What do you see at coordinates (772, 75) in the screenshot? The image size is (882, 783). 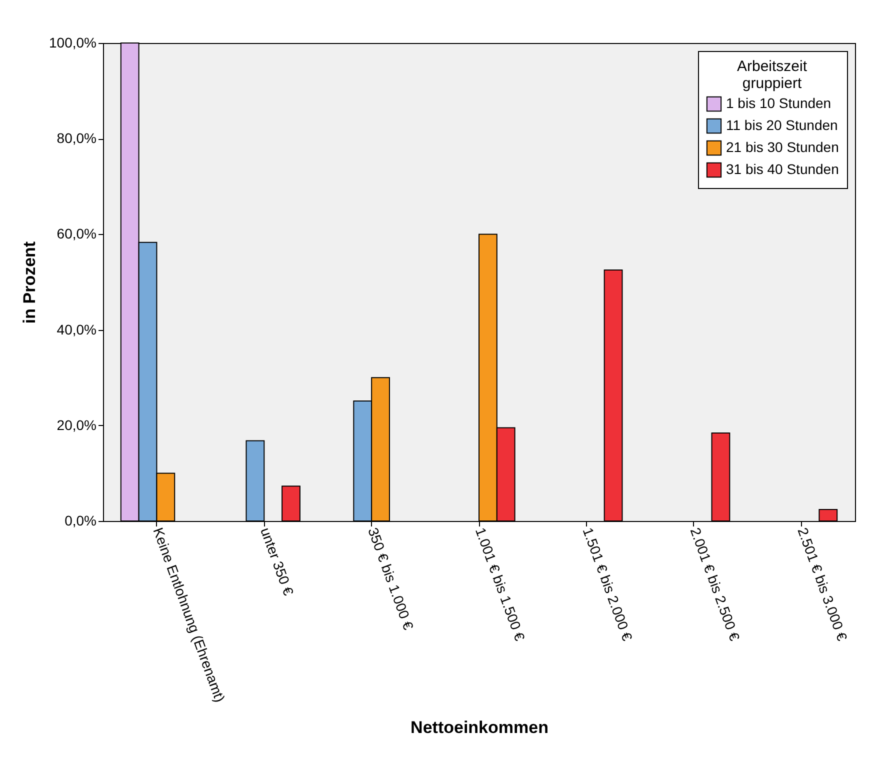 I see `legend-title: Arbeitszeit gruppiert` at bounding box center [772, 75].